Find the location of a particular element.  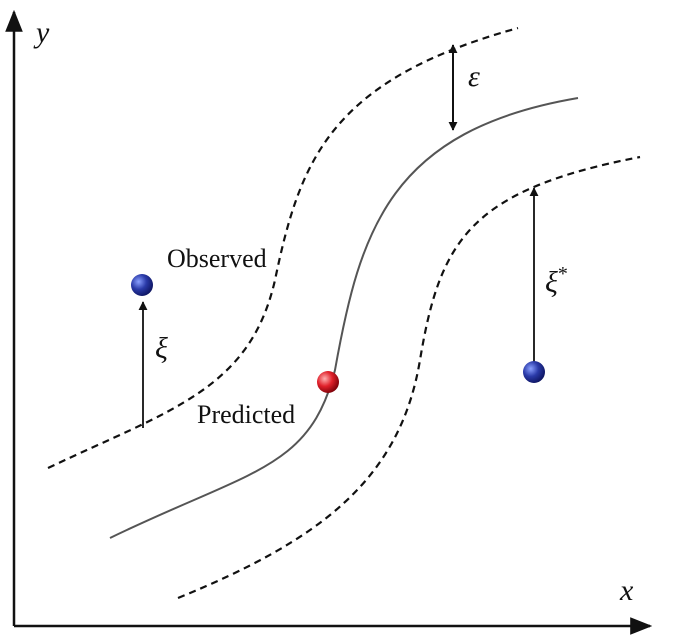

xi-star-symbol: ξ is located at coordinates (551, 282).